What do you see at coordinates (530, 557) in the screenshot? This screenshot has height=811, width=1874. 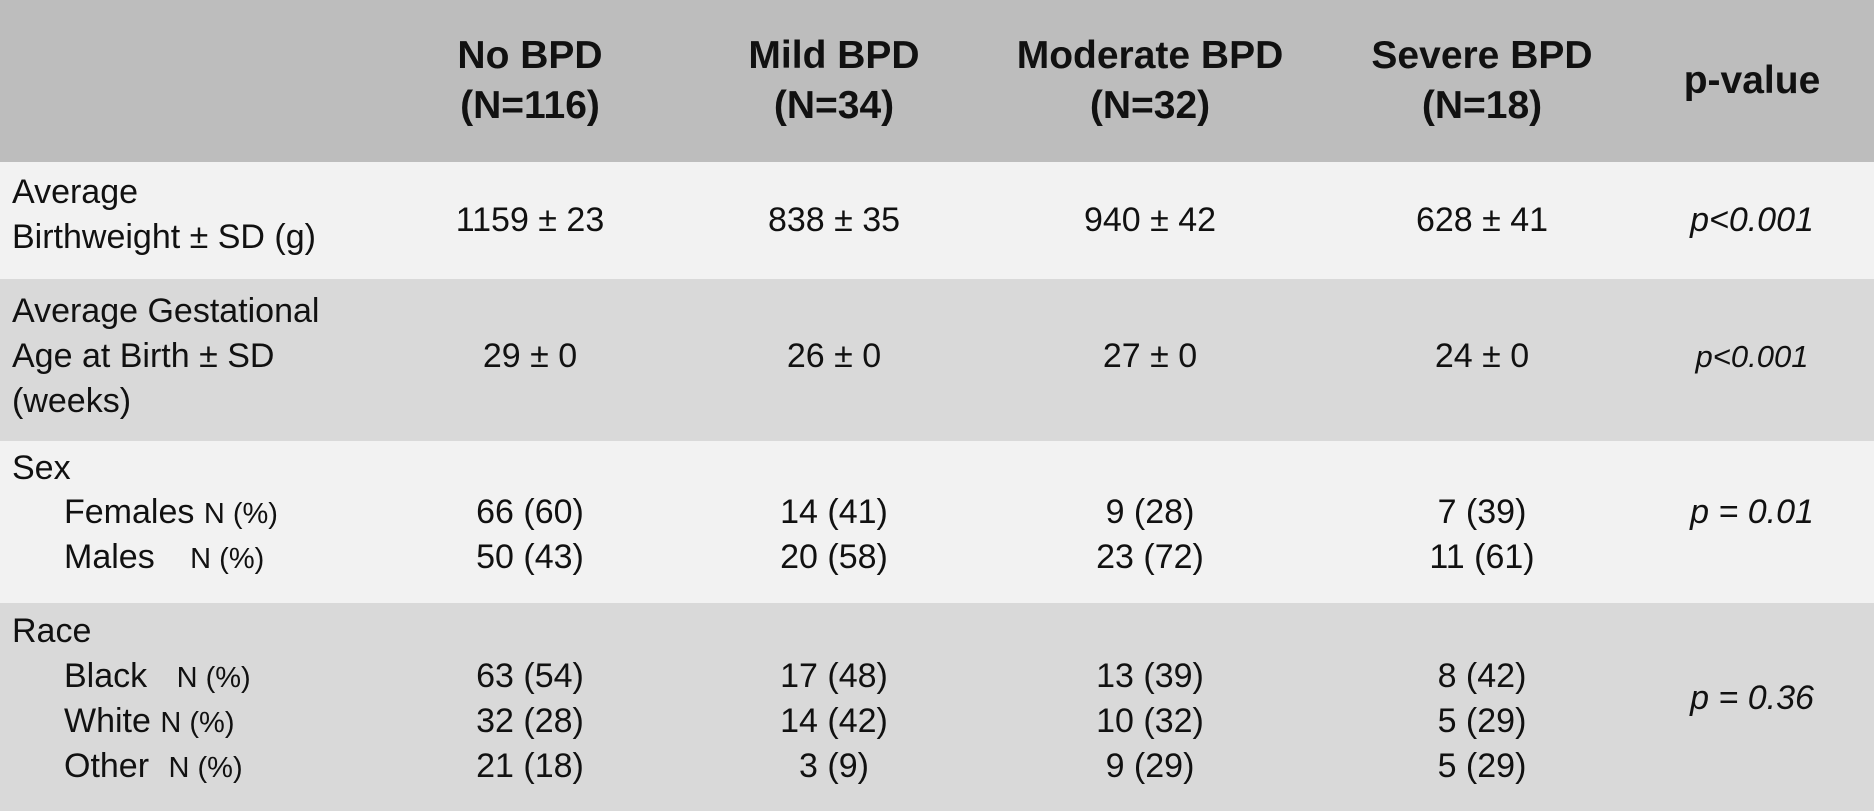 I see `cell-value: 50 (43)` at bounding box center [530, 557].